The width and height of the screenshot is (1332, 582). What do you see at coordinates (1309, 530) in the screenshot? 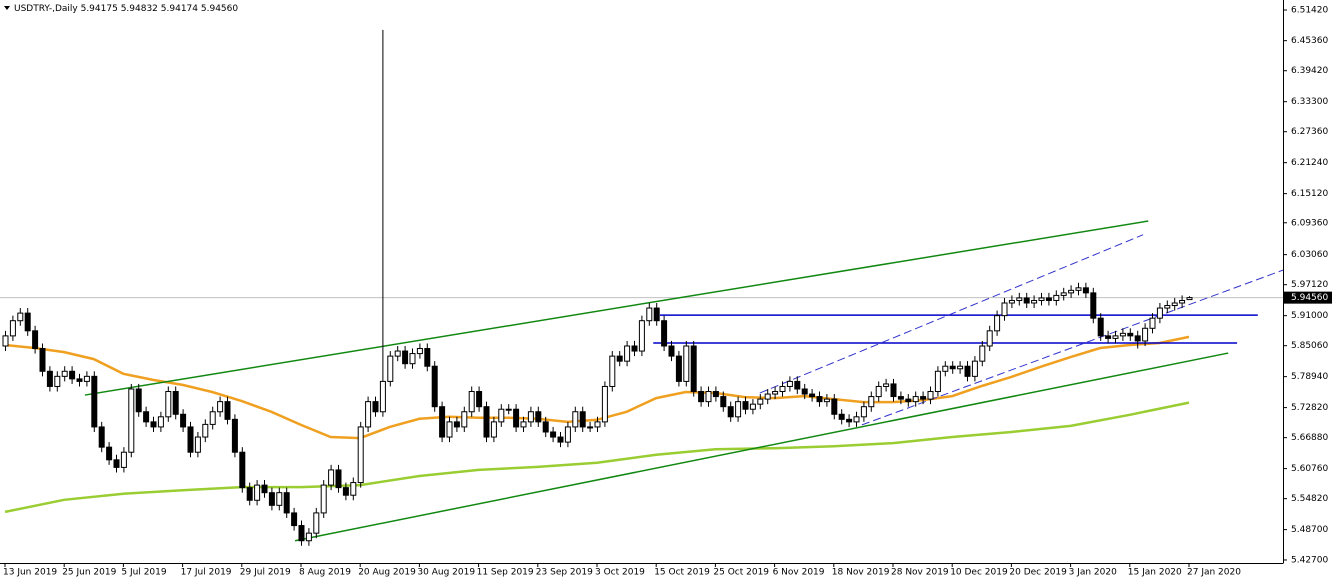
I see `y-tick-label: 5.48700` at bounding box center [1309, 530].